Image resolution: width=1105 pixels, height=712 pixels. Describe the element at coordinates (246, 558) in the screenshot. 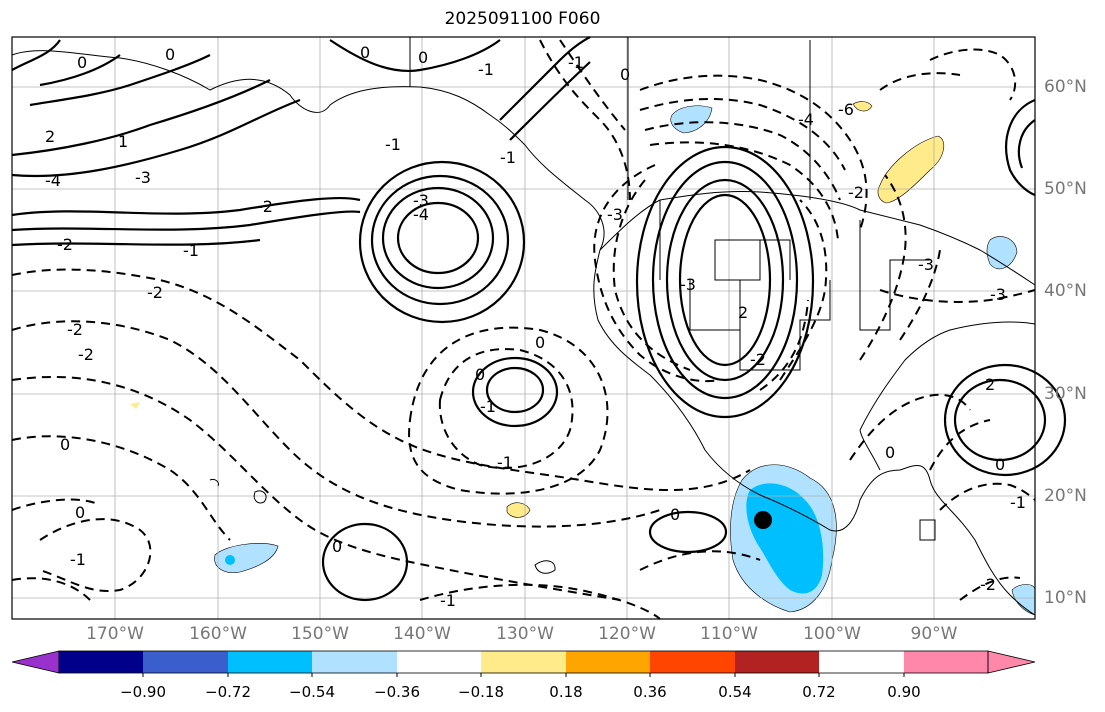

I see `shade-light-blue-pacific` at that location.